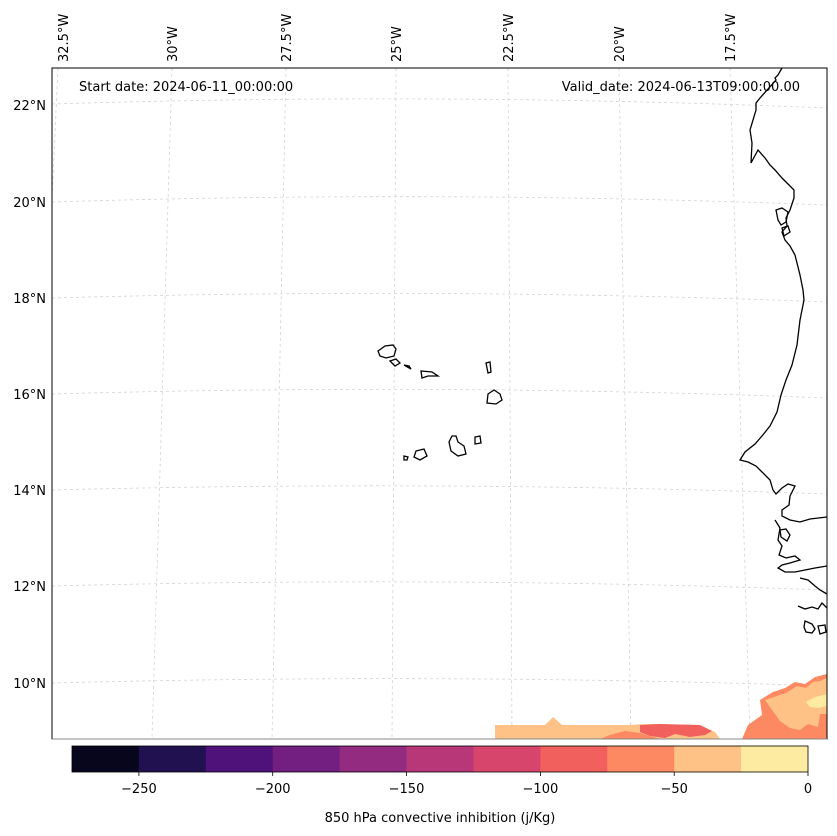  What do you see at coordinates (630, 735) in the screenshot?
I see `cin-fill-band-c` at bounding box center [630, 735].